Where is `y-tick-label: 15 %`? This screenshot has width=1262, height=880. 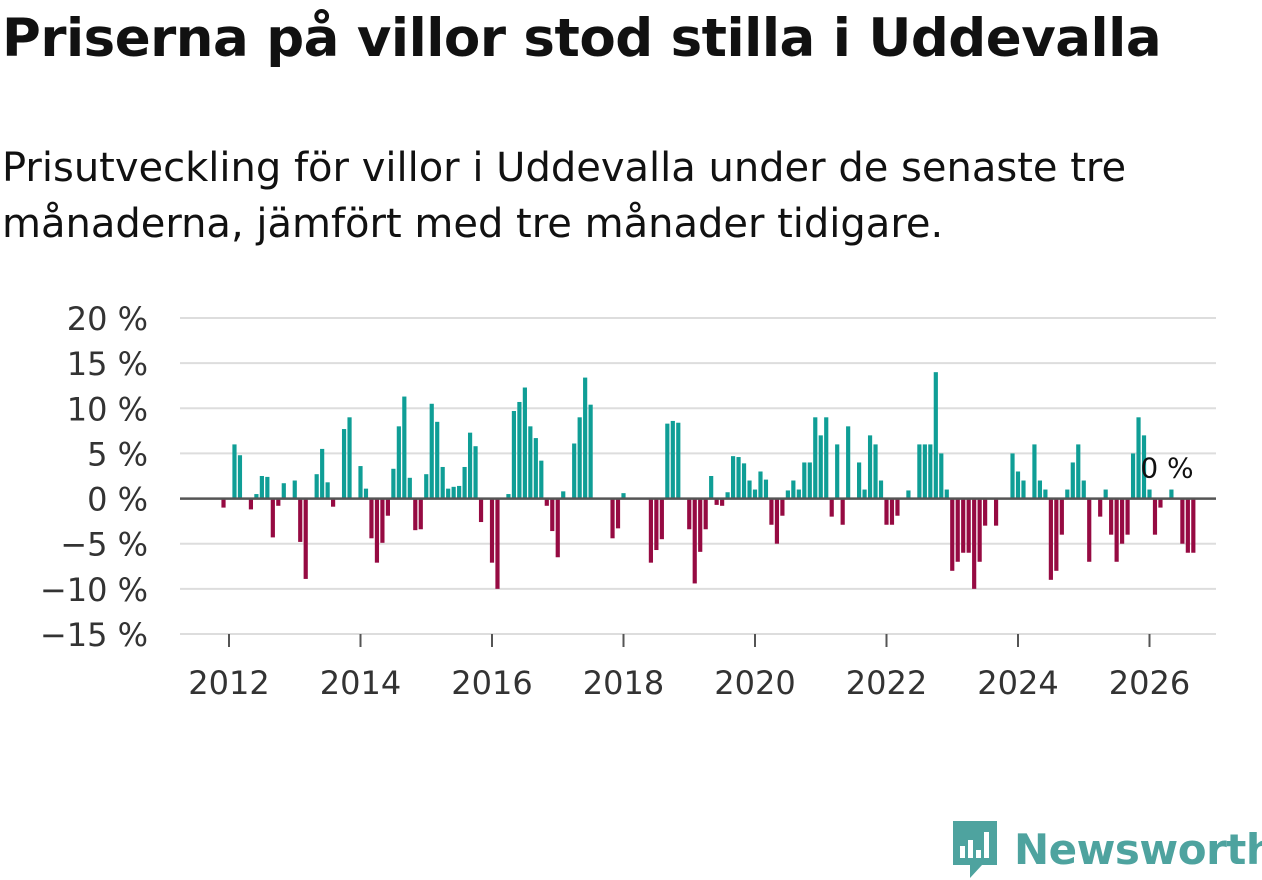
y-tick-label: 15 % is located at coordinates (107, 364).